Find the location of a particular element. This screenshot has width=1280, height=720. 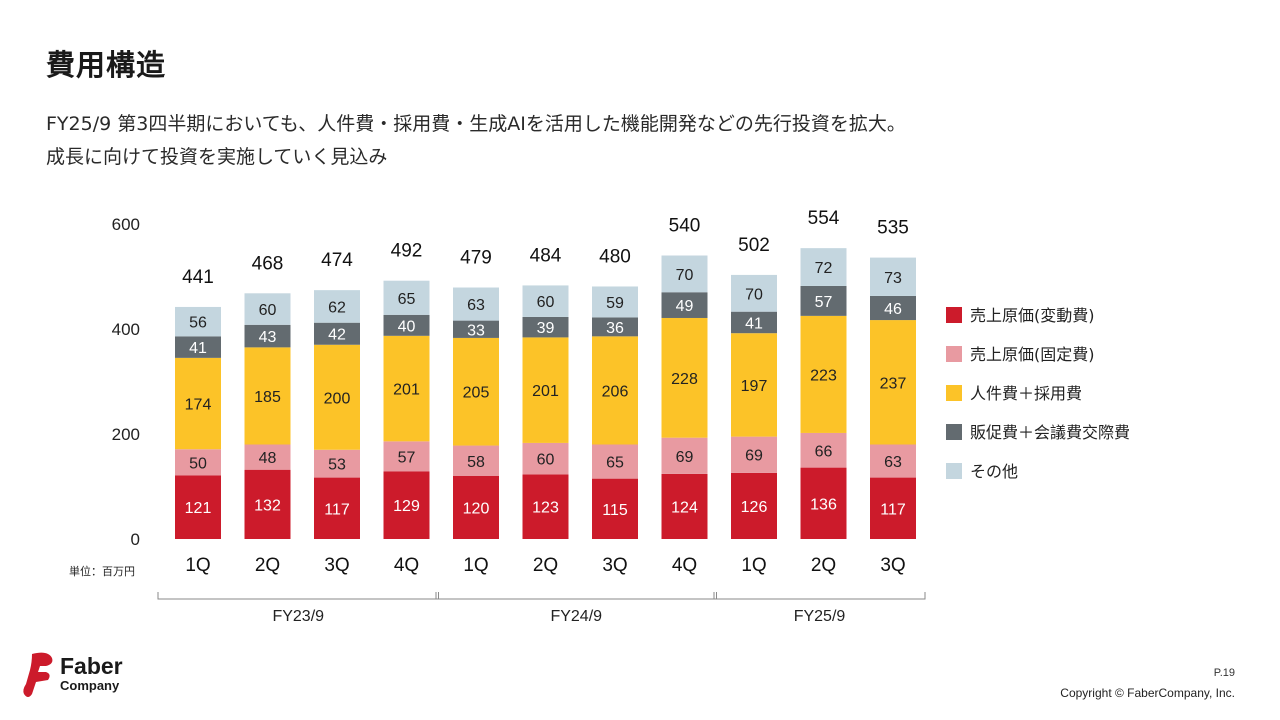

page-number: P.19 is located at coordinates (1224, 673).